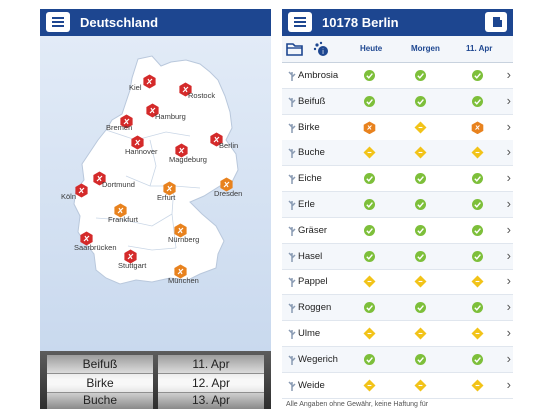  What do you see at coordinates (188, 159) in the screenshot?
I see `city-label: Magdeburg` at bounding box center [188, 159].